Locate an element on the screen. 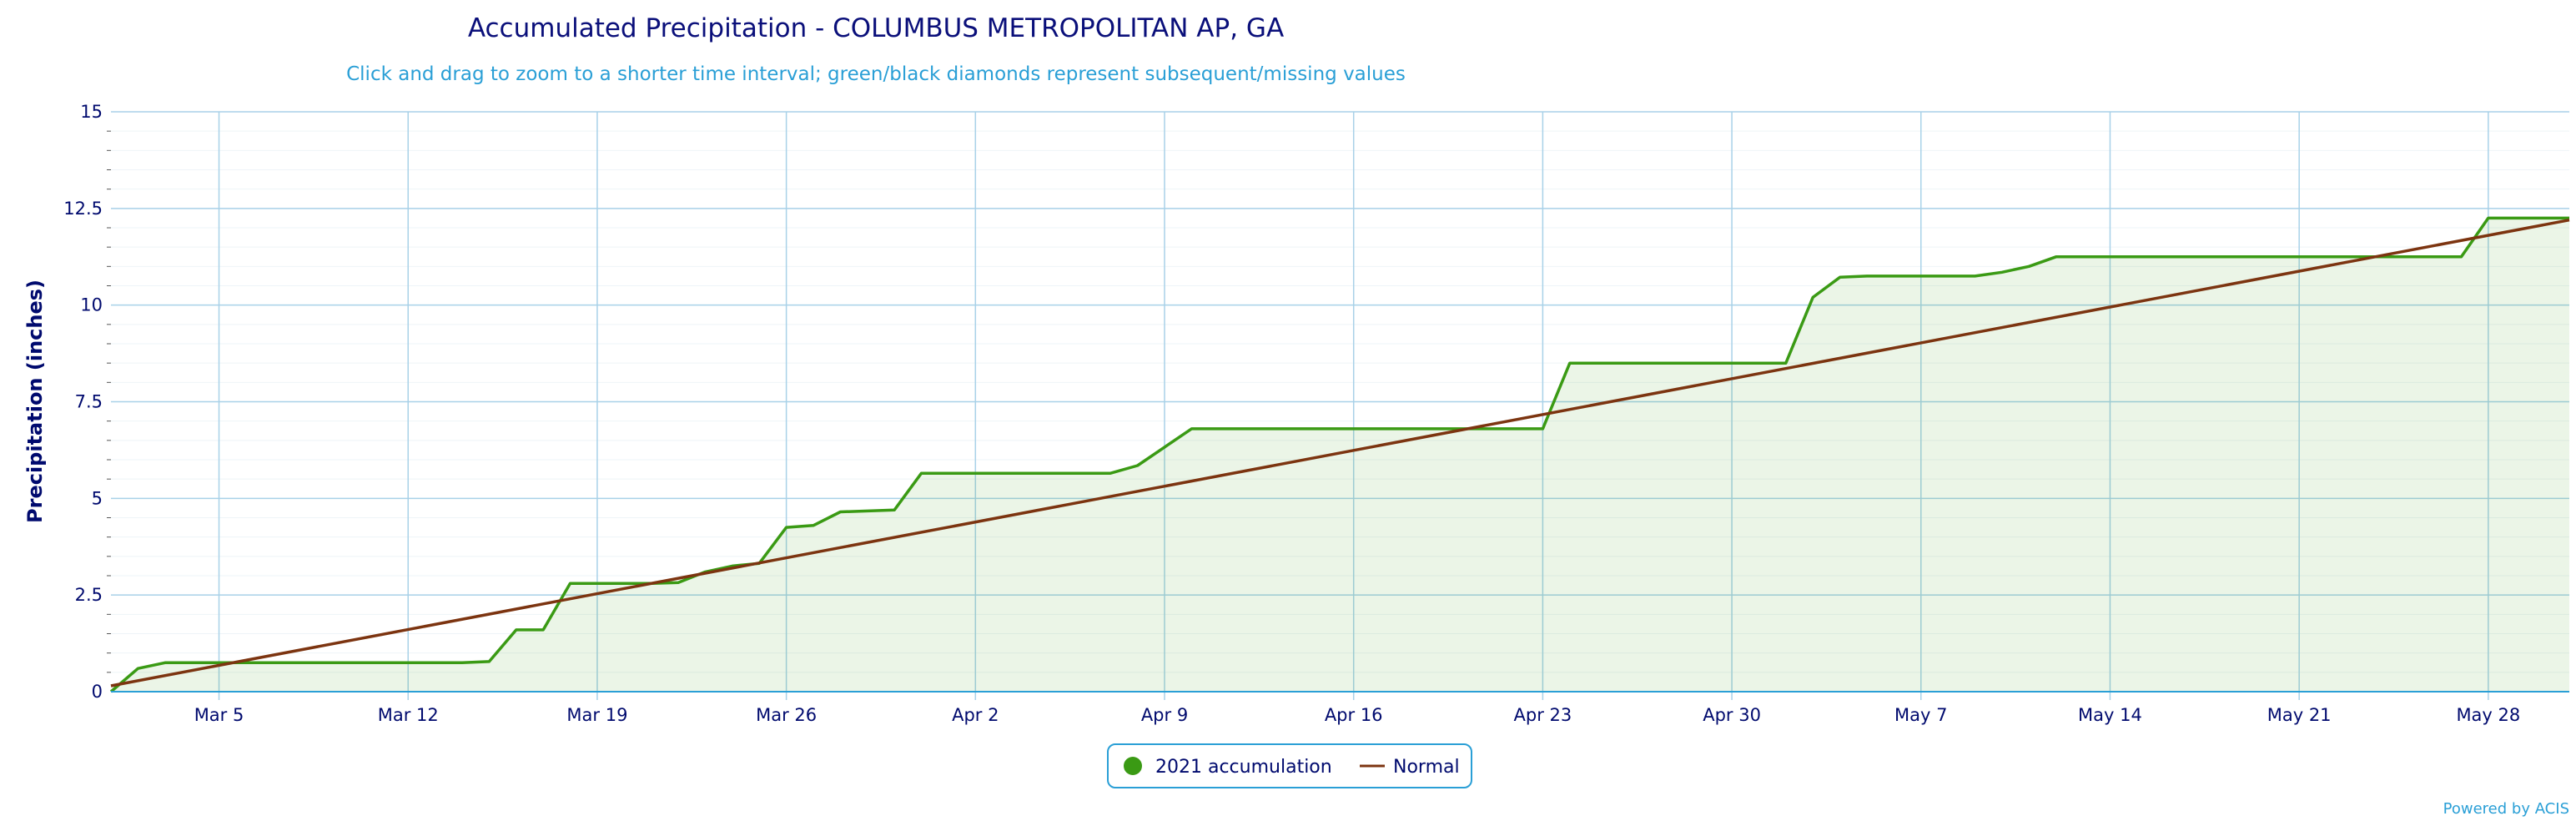  y-tick-labels: 0 2.5 5 7.5 10 12.5 15 is located at coordinates (83, 402).